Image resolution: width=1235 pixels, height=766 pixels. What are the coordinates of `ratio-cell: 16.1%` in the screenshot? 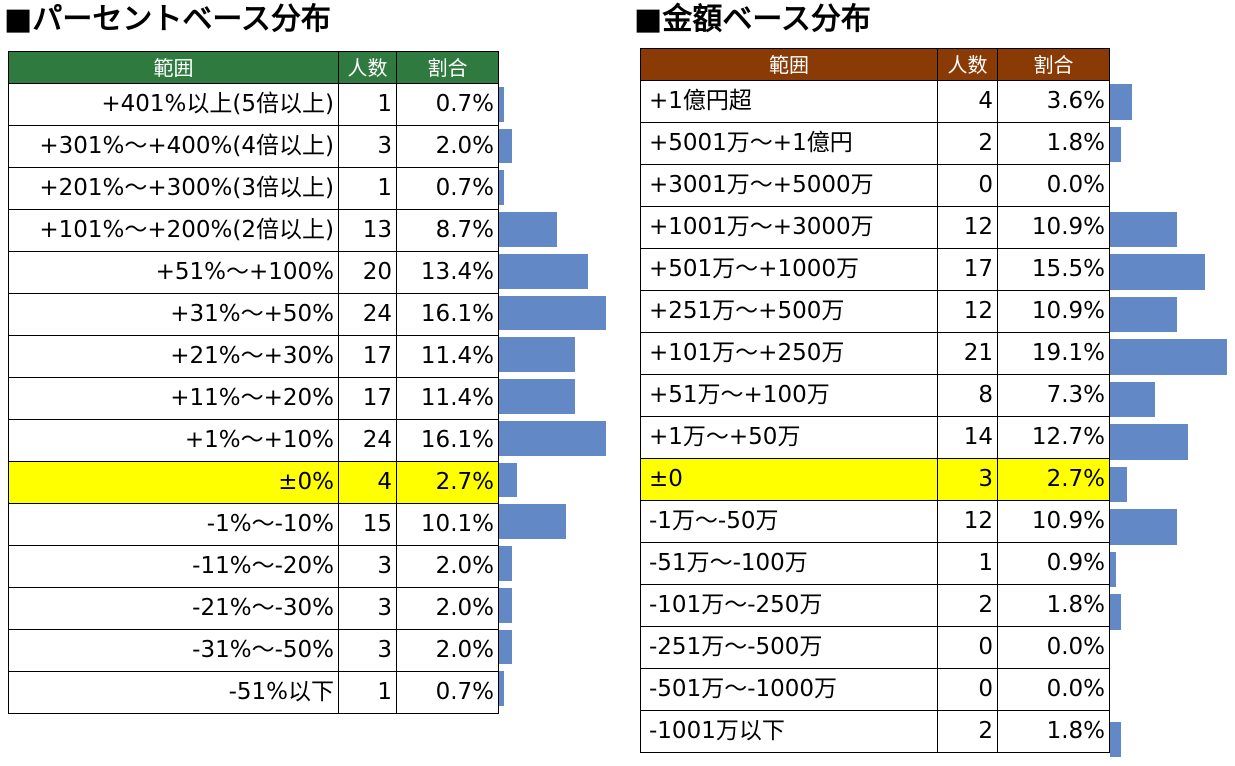 It's located at (447, 440).